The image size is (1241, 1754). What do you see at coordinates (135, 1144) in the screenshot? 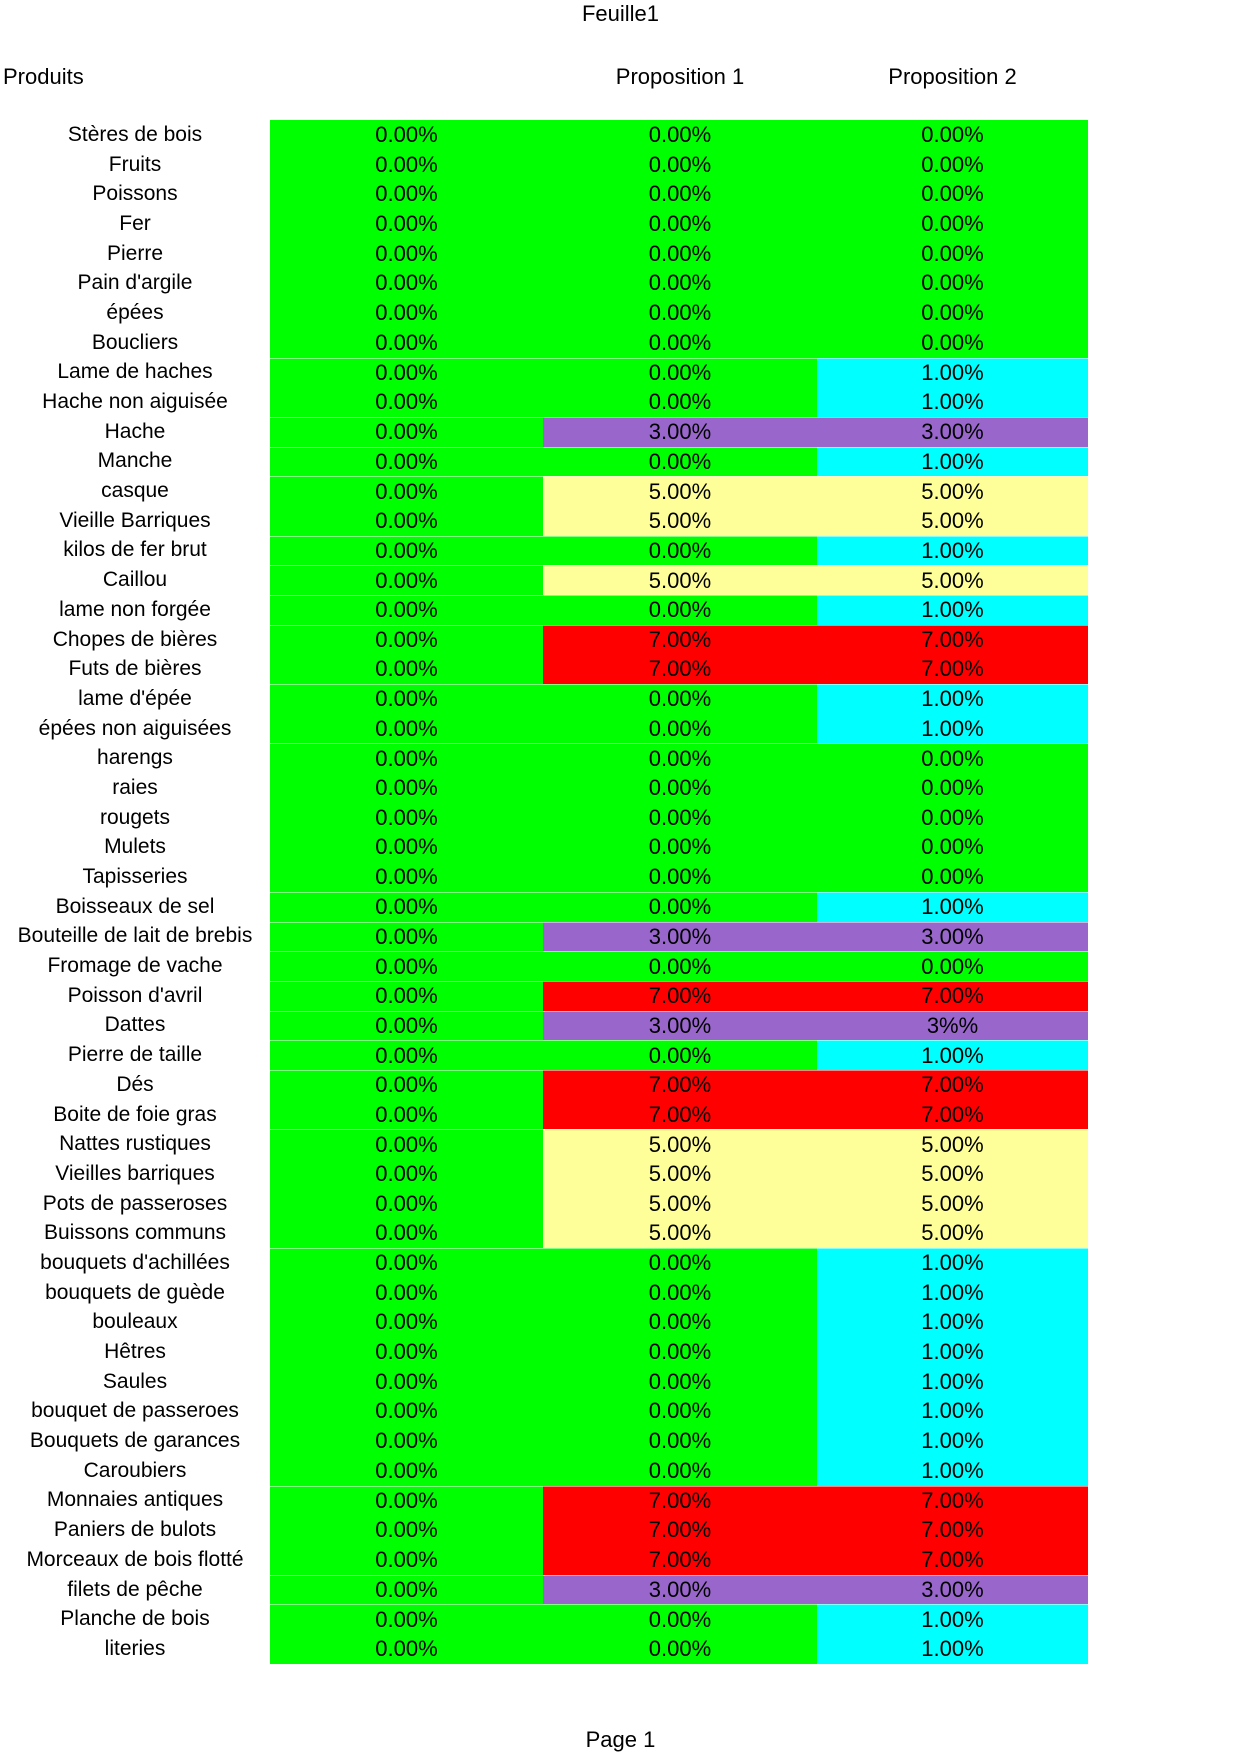
I see `product-label: Nattes rustiques` at bounding box center [135, 1144].